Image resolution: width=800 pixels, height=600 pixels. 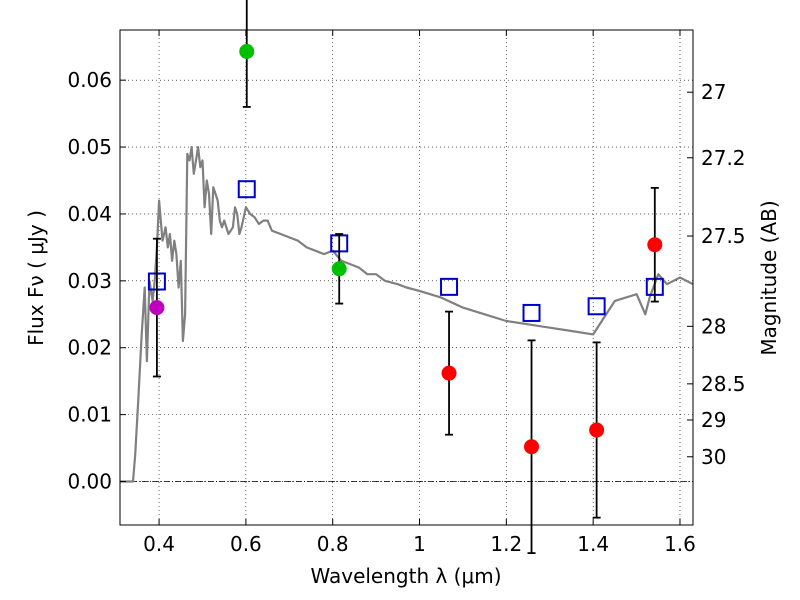 What do you see at coordinates (723, 158) in the screenshot?
I see `right-tick-label: 27.2` at bounding box center [723, 158].